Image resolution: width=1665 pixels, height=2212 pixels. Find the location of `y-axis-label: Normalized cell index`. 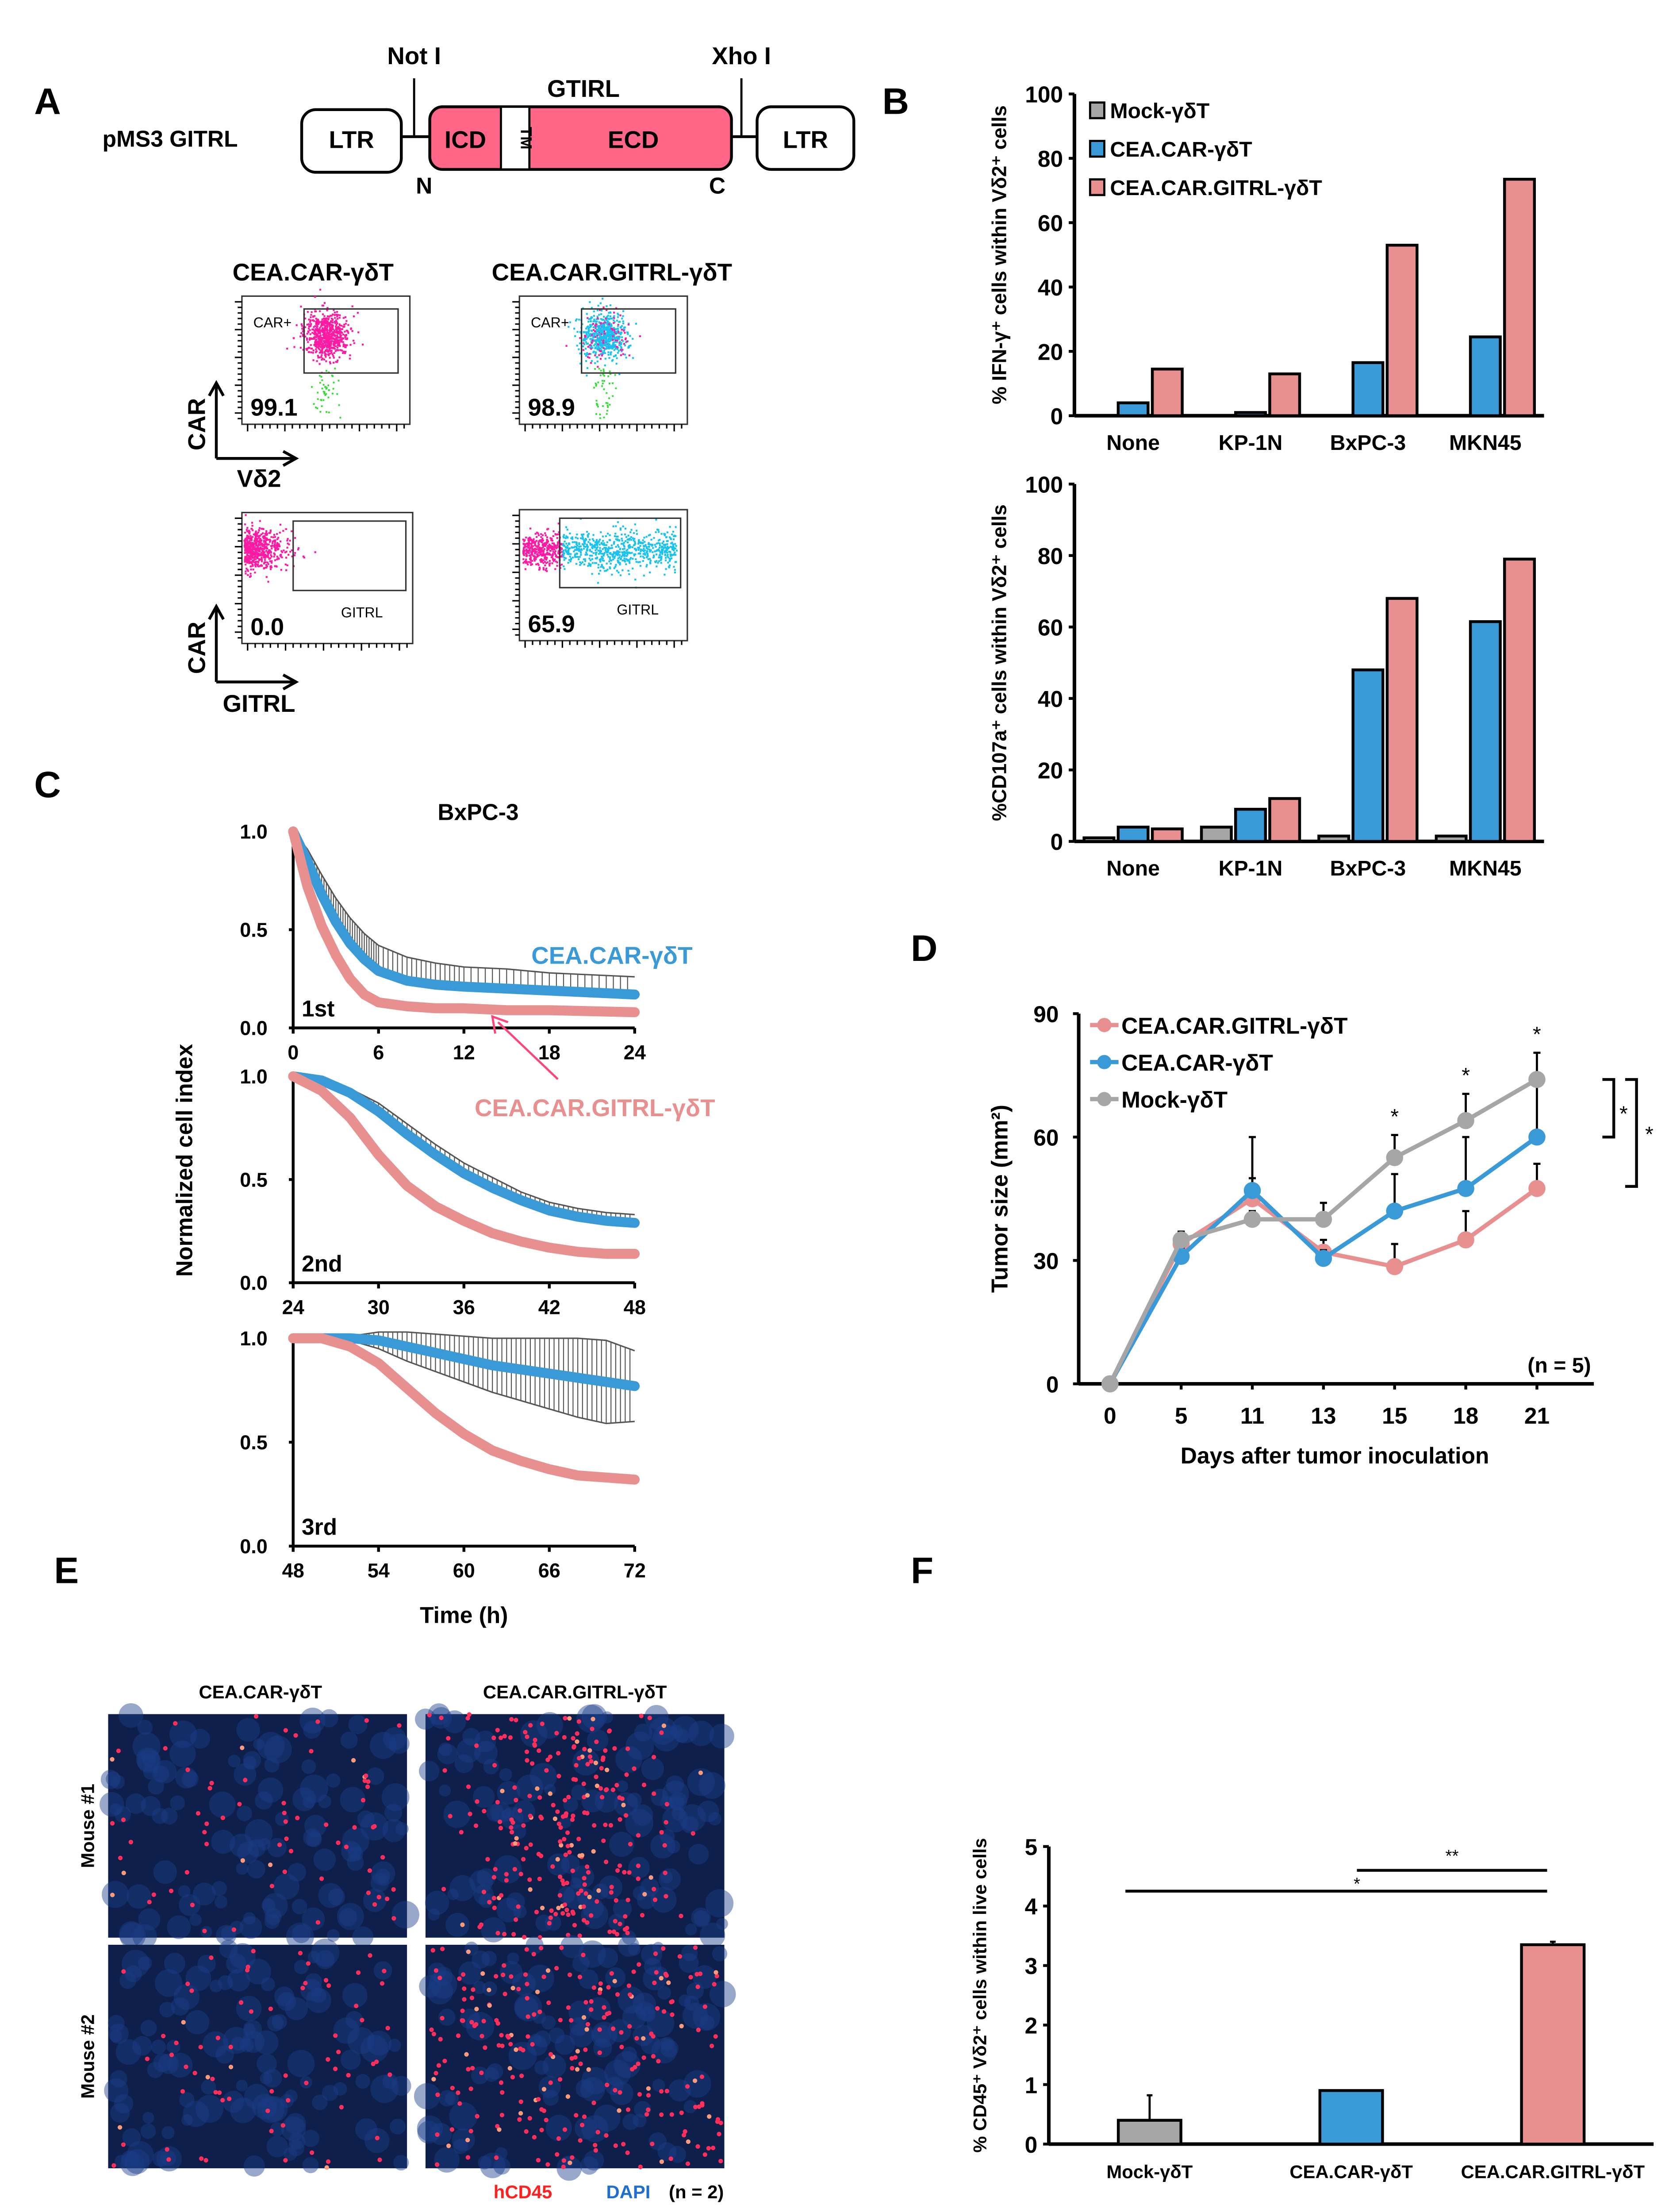

y-axis-label: Normalized cell index is located at coordinates (184, 1160).